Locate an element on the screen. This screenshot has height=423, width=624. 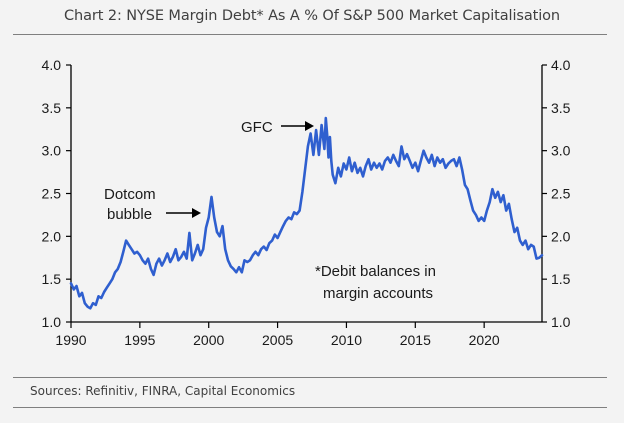
y-tick-label-right: 2.0 is located at coordinates (561, 236).